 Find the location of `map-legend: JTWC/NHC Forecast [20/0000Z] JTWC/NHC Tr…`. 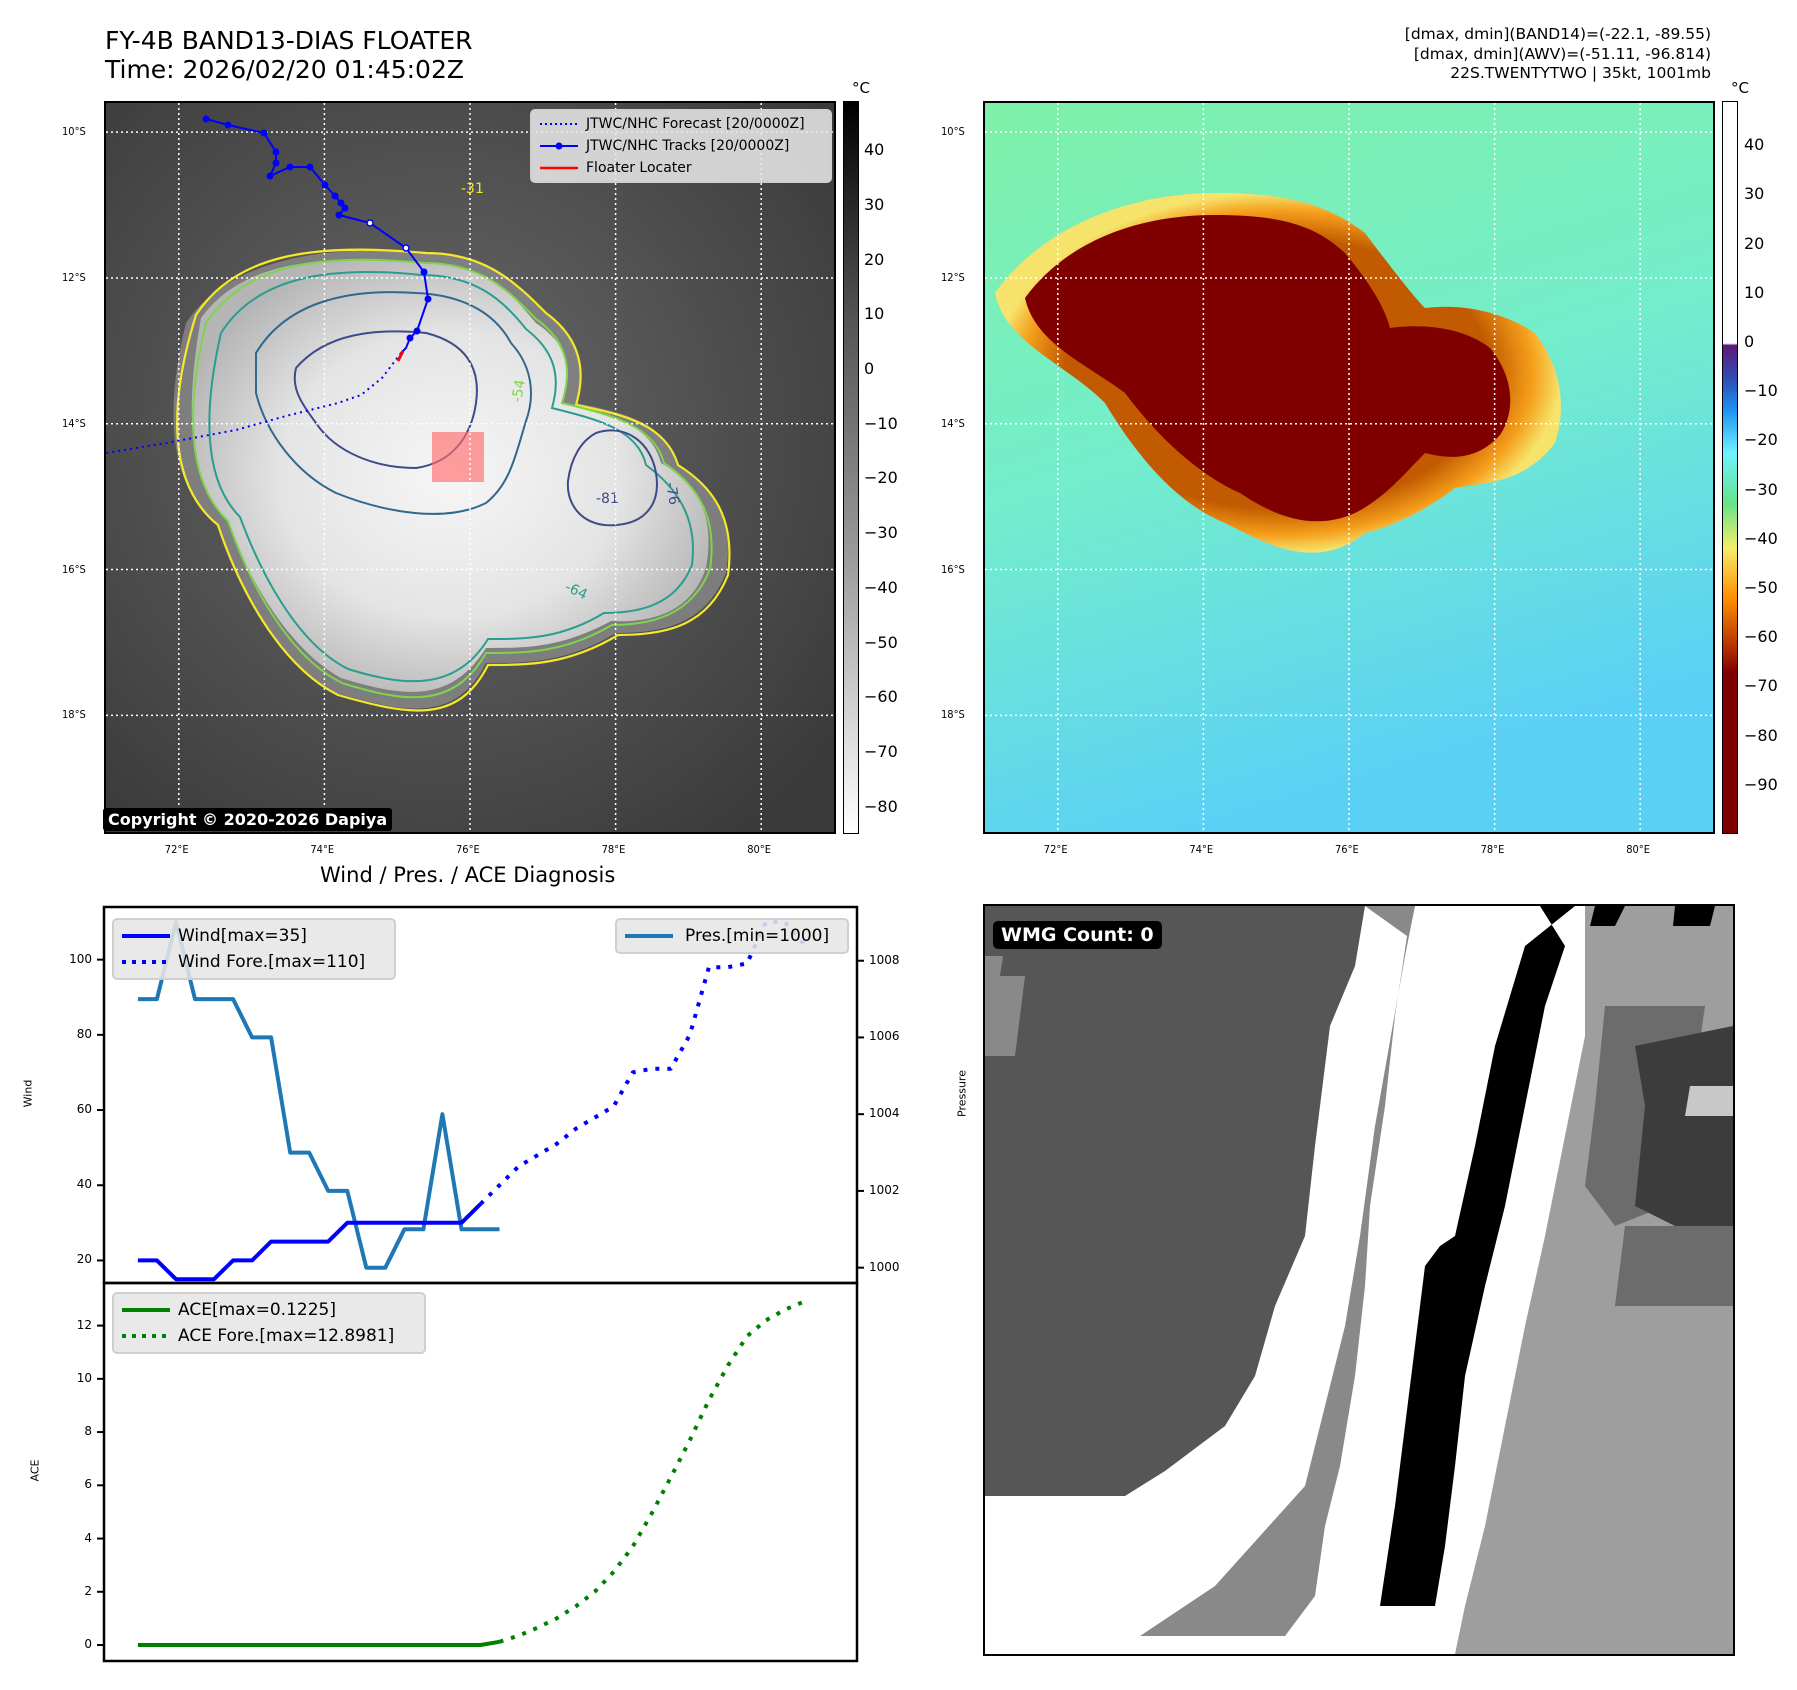

map-legend: JTWC/NHC Forecast [20/0000Z] JTWC/NHC Tr… is located at coordinates (681, 146).